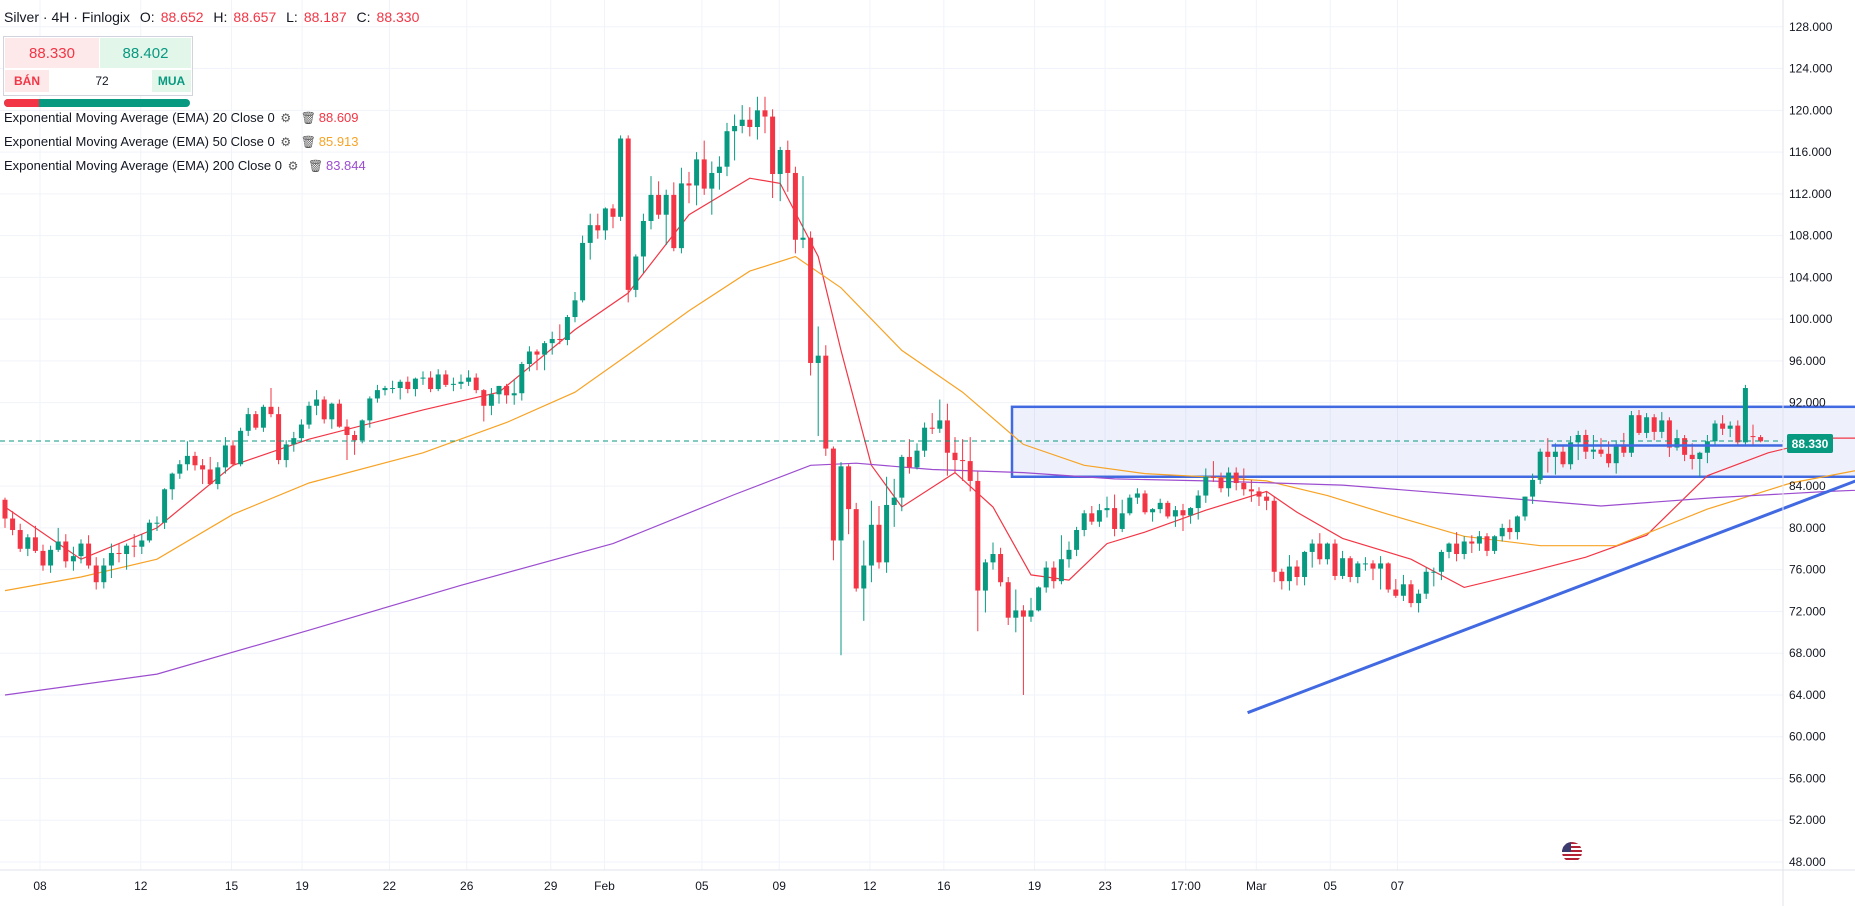 The height and width of the screenshot is (906, 1855). What do you see at coordinates (220, 17) in the screenshot?
I see `high-label: H:` at bounding box center [220, 17].